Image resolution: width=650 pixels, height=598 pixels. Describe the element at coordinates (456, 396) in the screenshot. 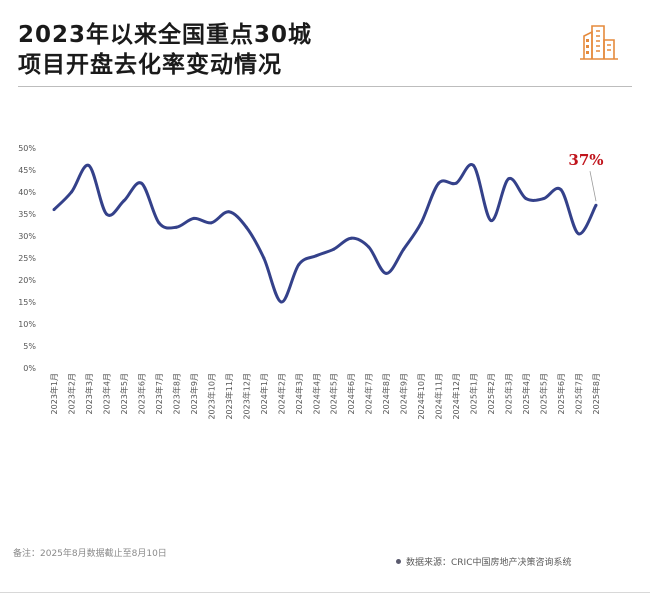

I see `x-tick-label: 2024年12月` at that location.